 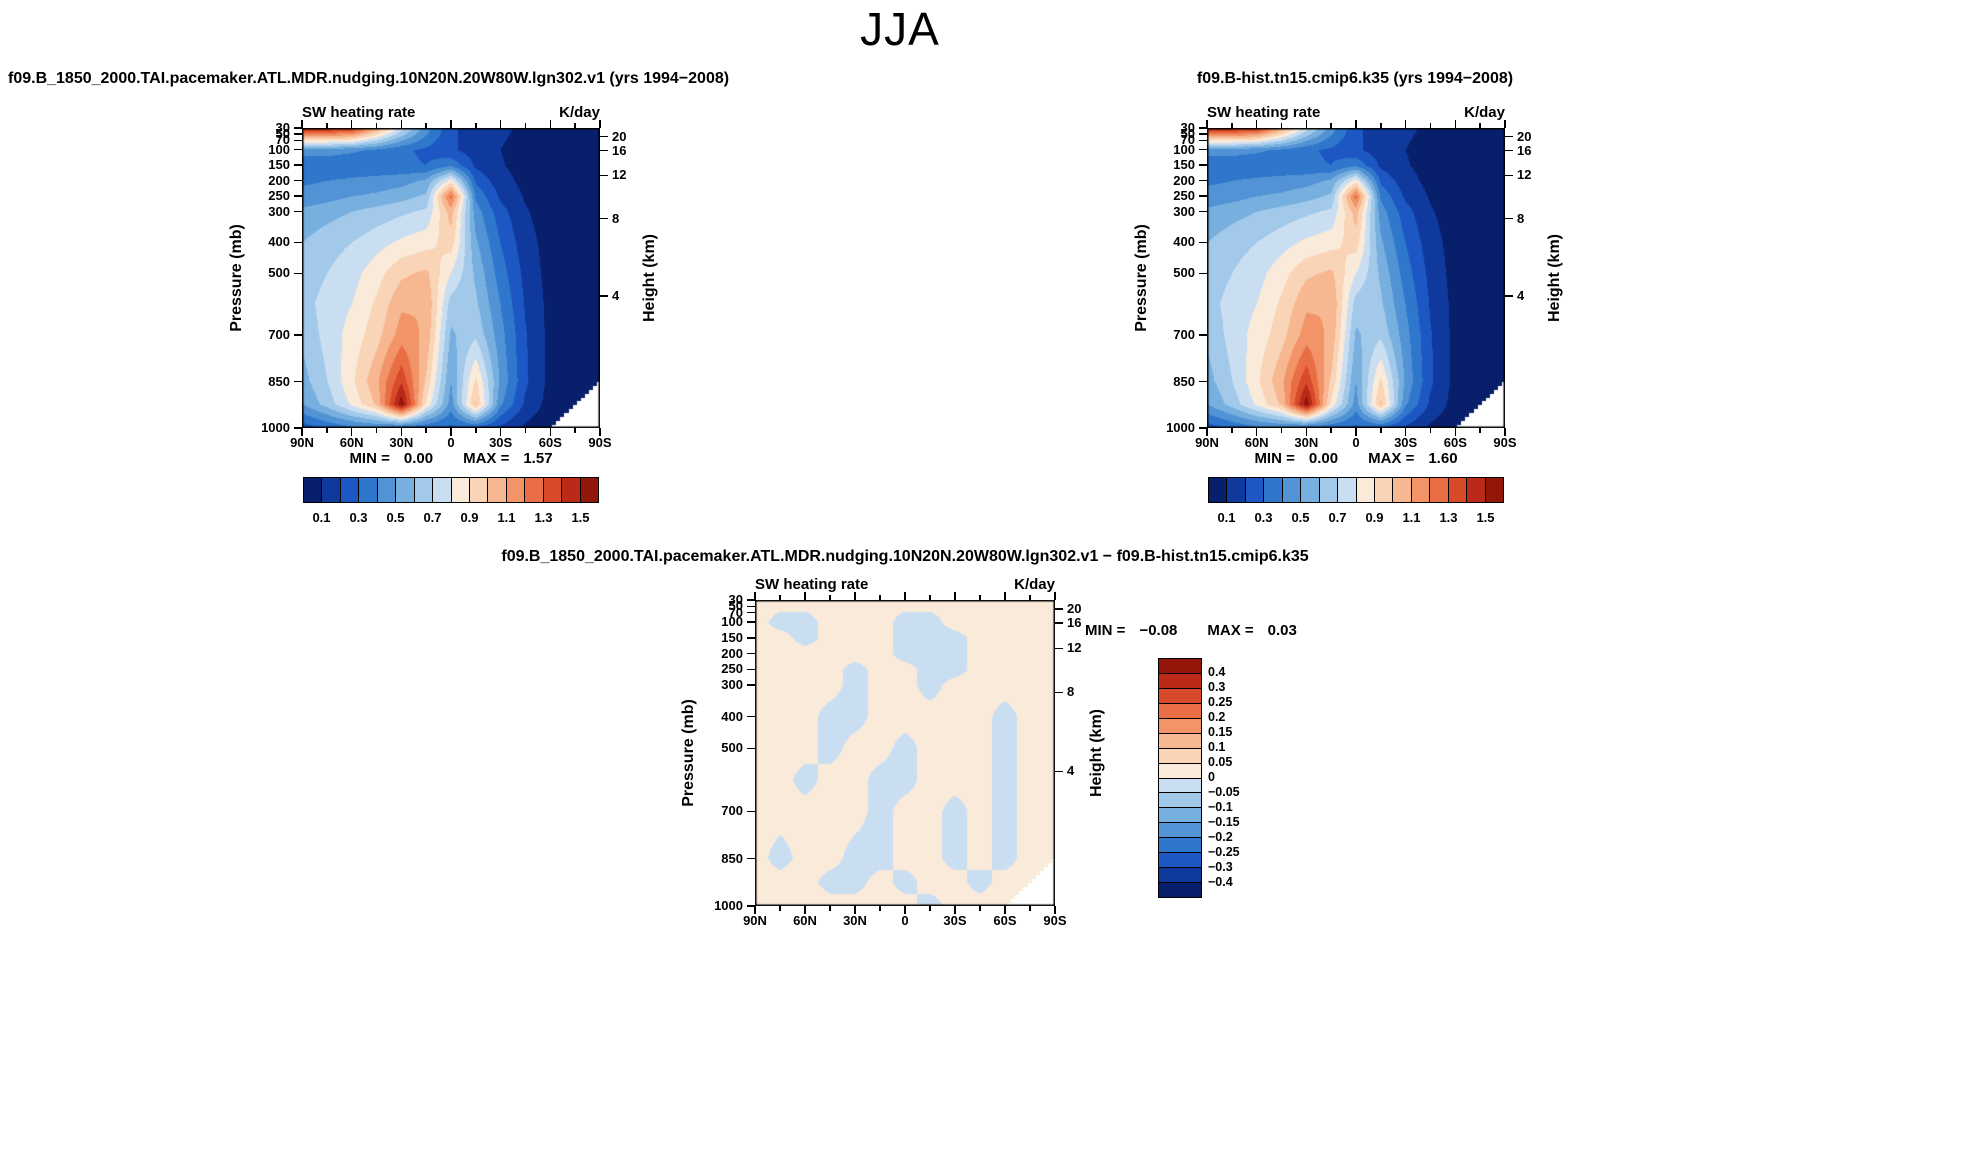 What do you see at coordinates (1055, 920) in the screenshot?
I see `tick-label: 90S` at bounding box center [1055, 920].